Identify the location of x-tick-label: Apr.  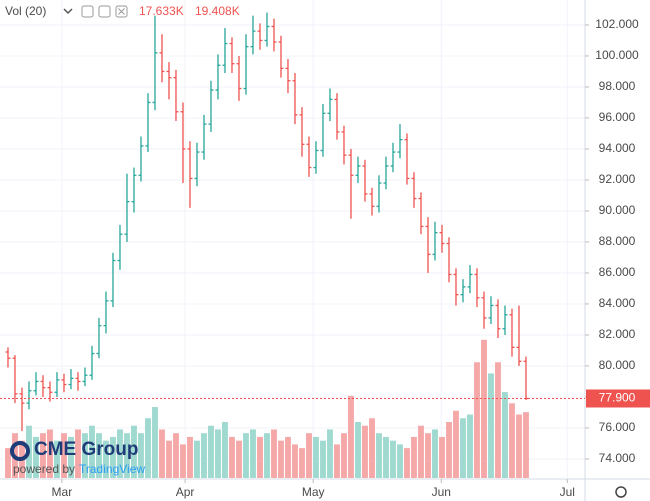
(185, 492).